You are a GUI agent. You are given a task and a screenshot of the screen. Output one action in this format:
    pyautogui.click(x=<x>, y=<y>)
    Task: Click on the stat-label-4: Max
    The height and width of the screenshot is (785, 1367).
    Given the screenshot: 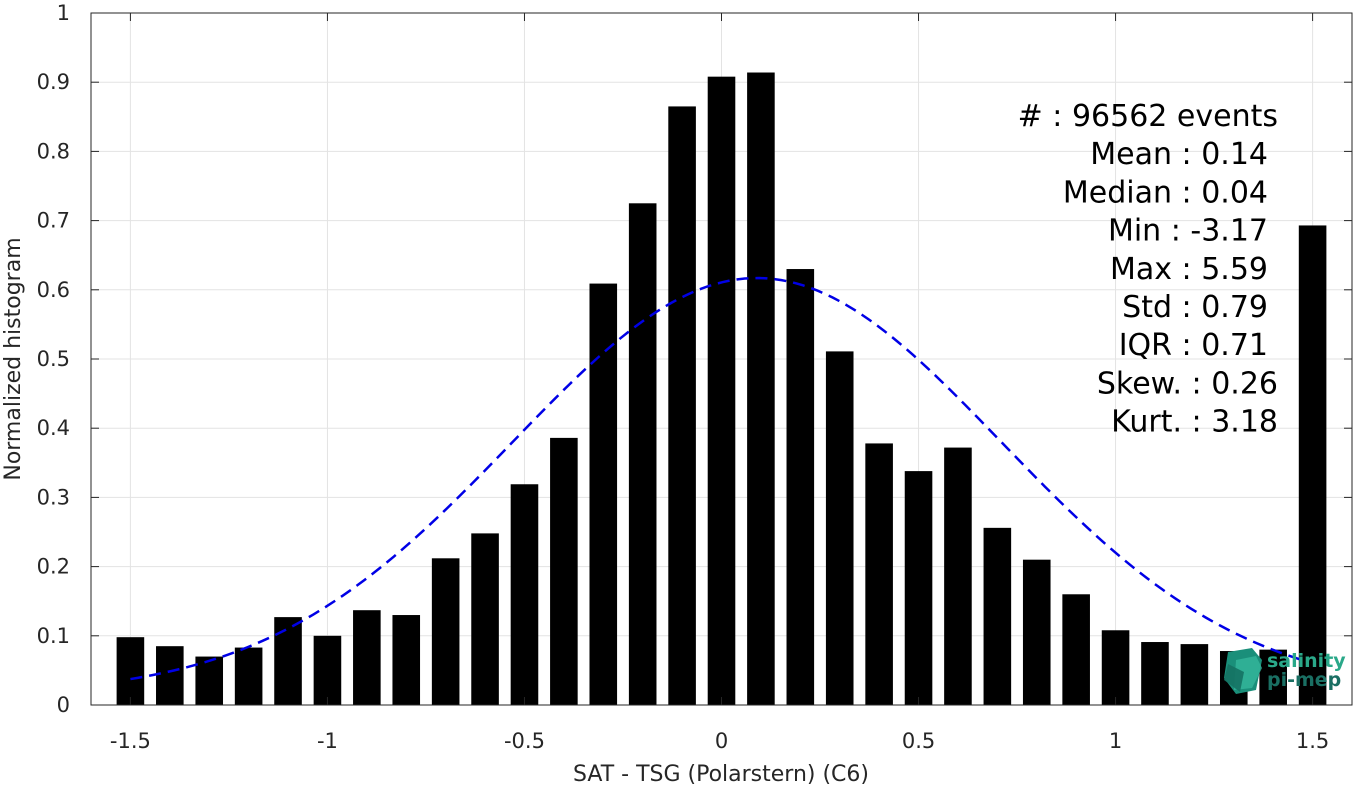 What is the action you would take?
    pyautogui.click(x=1146, y=269)
    